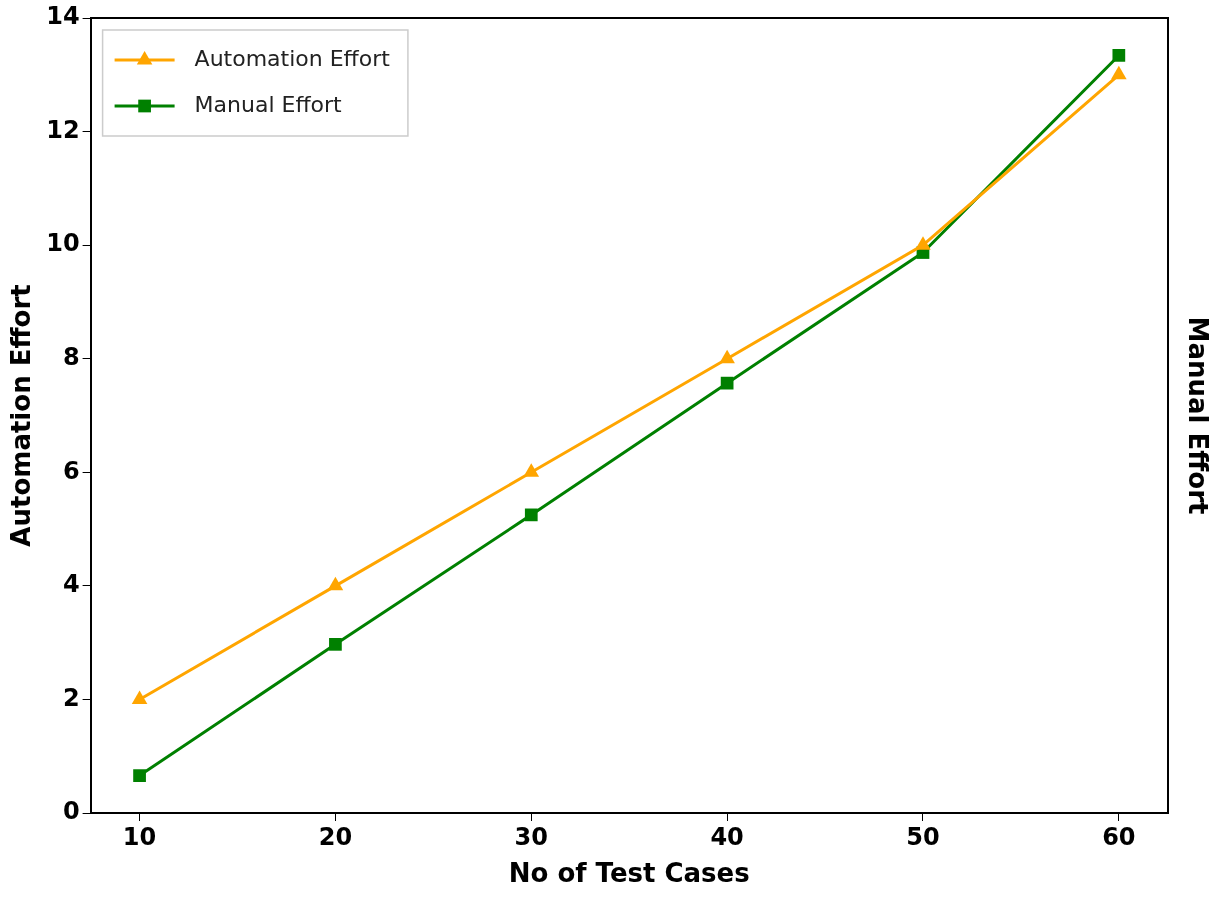  What do you see at coordinates (268, 104) in the screenshot?
I see `legend-label: Manual Effort` at bounding box center [268, 104].